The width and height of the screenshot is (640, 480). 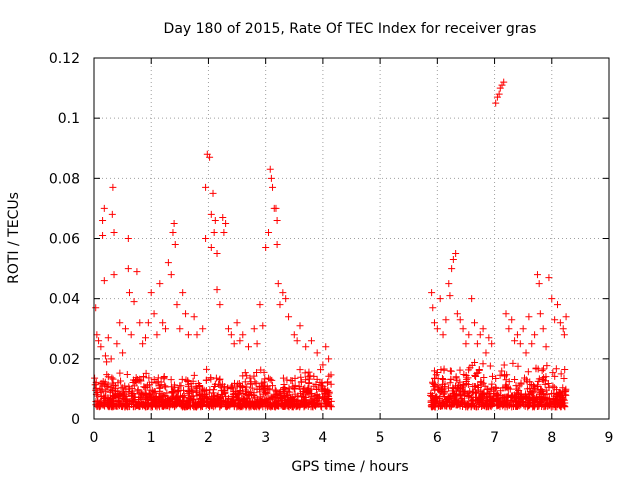 I want to click on x-tick-label: 7, so click(x=494, y=438).